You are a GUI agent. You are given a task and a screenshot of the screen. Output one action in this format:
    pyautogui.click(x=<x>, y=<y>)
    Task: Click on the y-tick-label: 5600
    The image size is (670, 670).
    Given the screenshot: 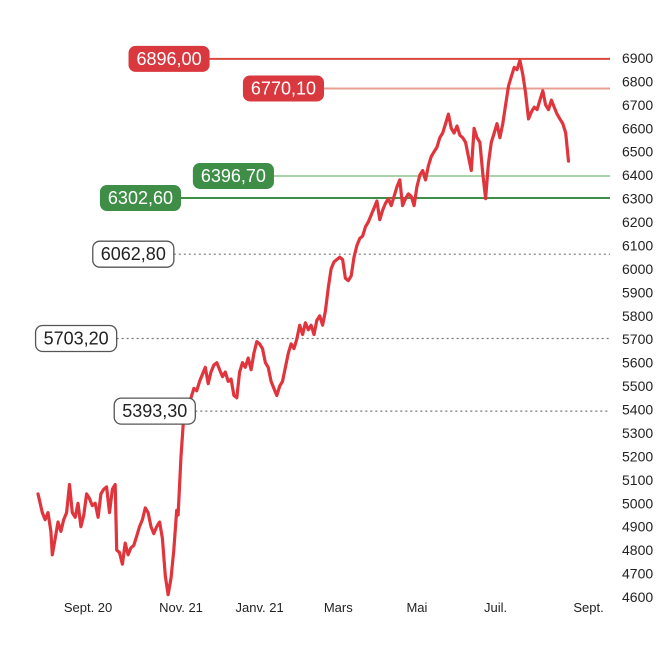 What is the action you would take?
    pyautogui.click(x=637, y=363)
    